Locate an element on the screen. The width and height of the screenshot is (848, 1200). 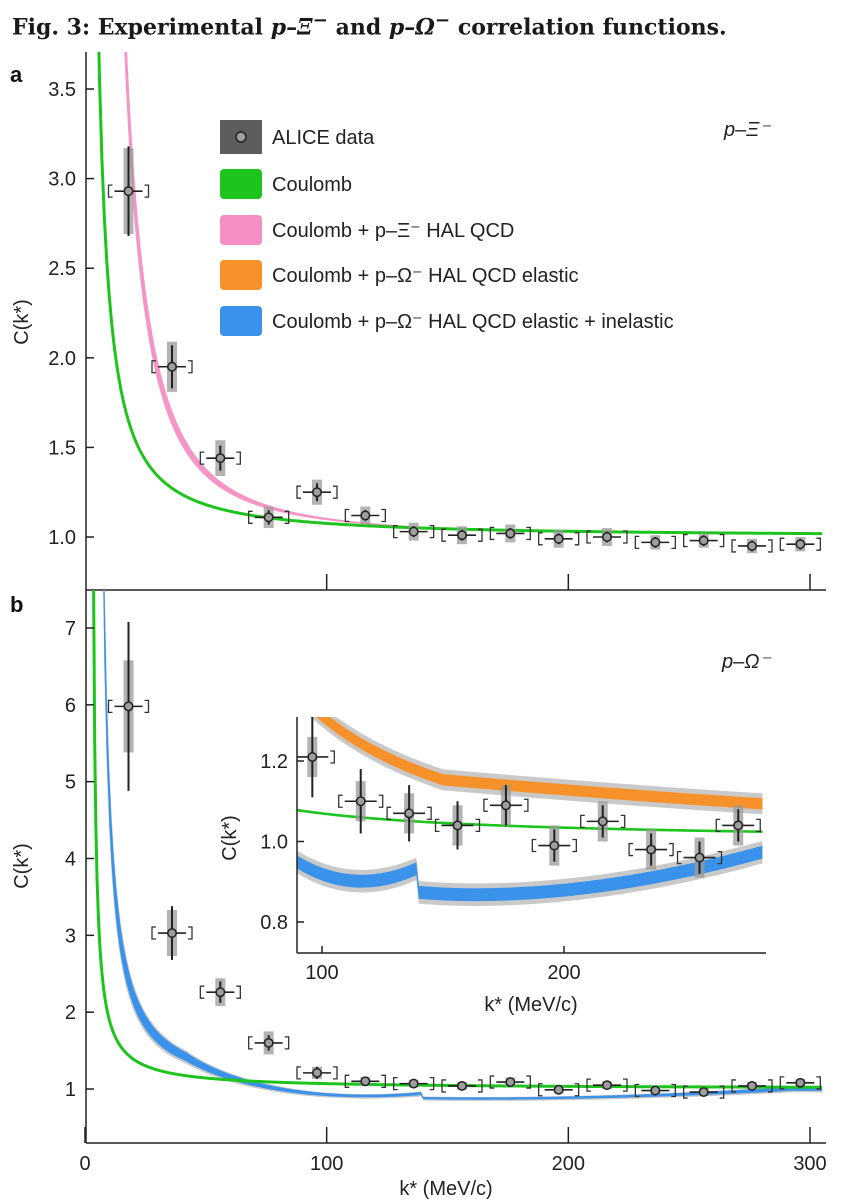
xtick-label-b: 0 is located at coordinates (84, 1164).